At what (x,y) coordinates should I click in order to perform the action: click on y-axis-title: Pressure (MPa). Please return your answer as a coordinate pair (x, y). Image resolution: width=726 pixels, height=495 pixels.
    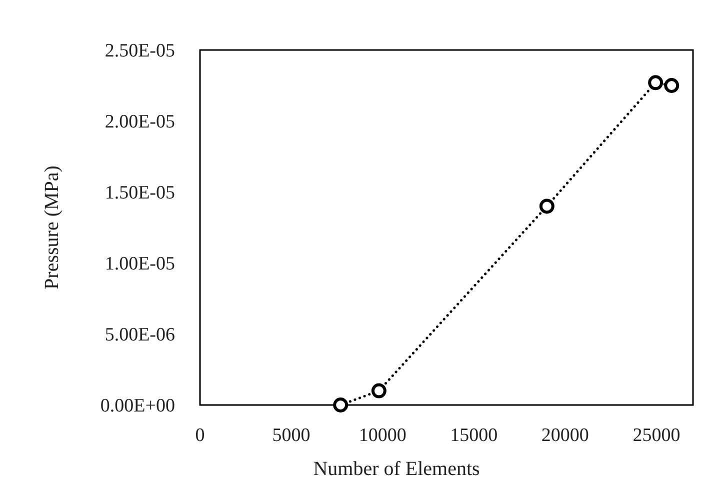
    Looking at the image, I should click on (52, 228).